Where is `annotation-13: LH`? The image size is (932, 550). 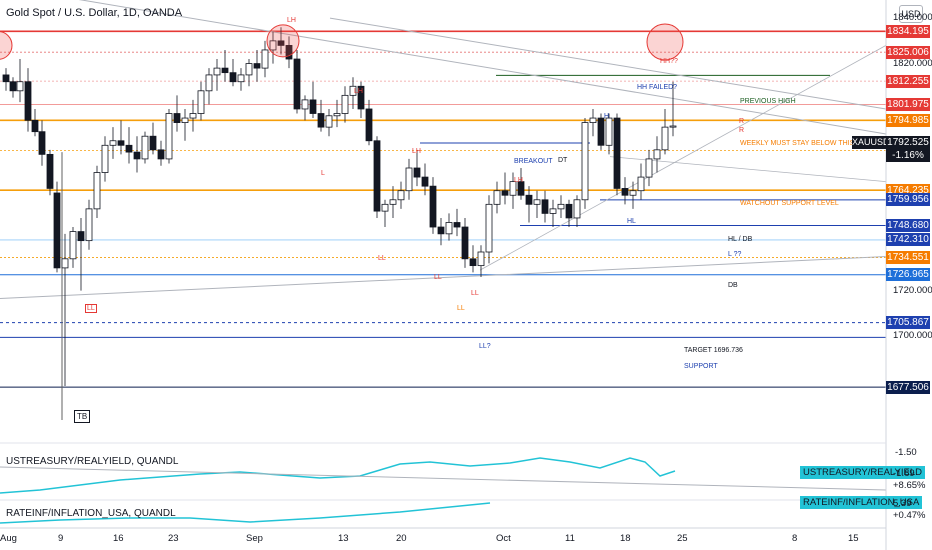
annotation-13: LH is located at coordinates (518, 180).